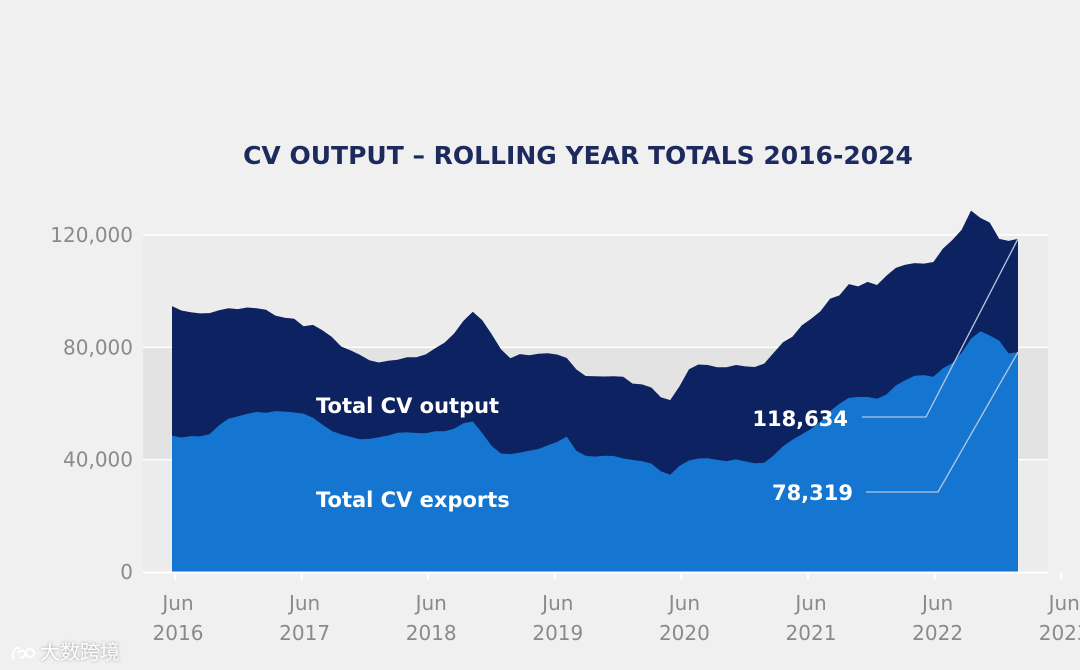 Image resolution: width=1080 pixels, height=670 pixels. I want to click on exports-leader-line, so click(942, 422).